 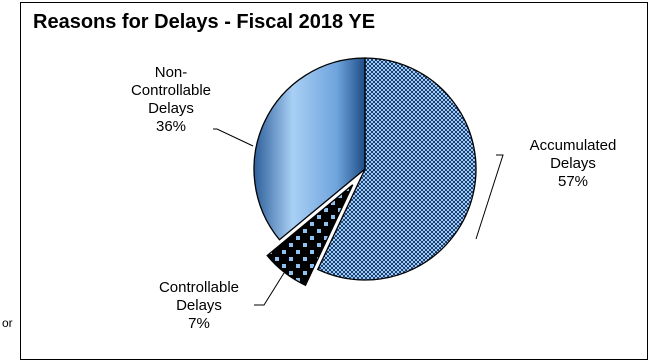 What do you see at coordinates (171, 72) in the screenshot?
I see `slice-label-line: Non-` at bounding box center [171, 72].